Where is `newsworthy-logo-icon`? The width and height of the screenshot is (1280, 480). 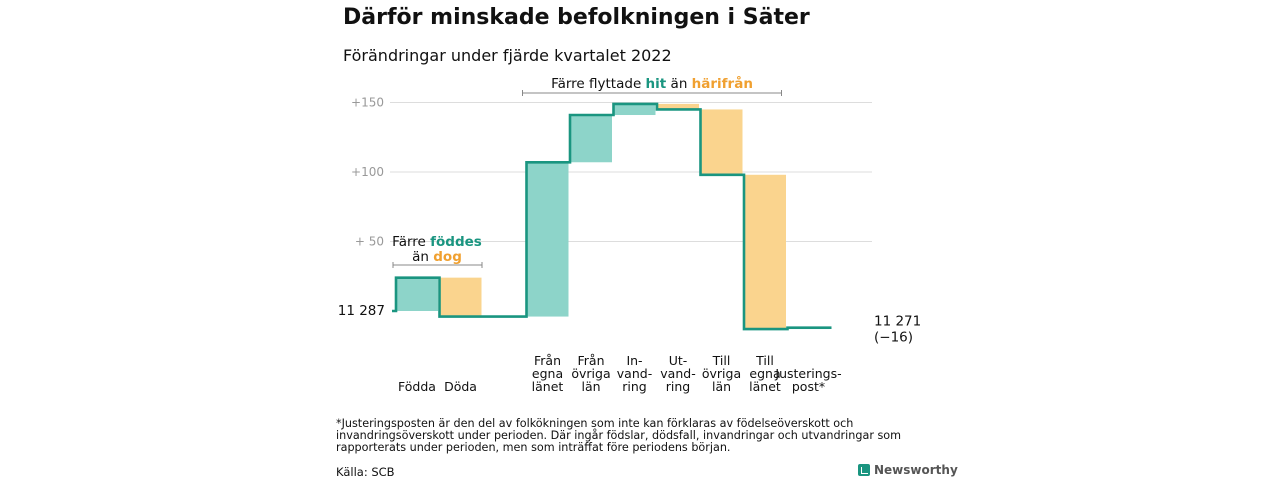 newsworthy-logo-icon is located at coordinates (864, 470).